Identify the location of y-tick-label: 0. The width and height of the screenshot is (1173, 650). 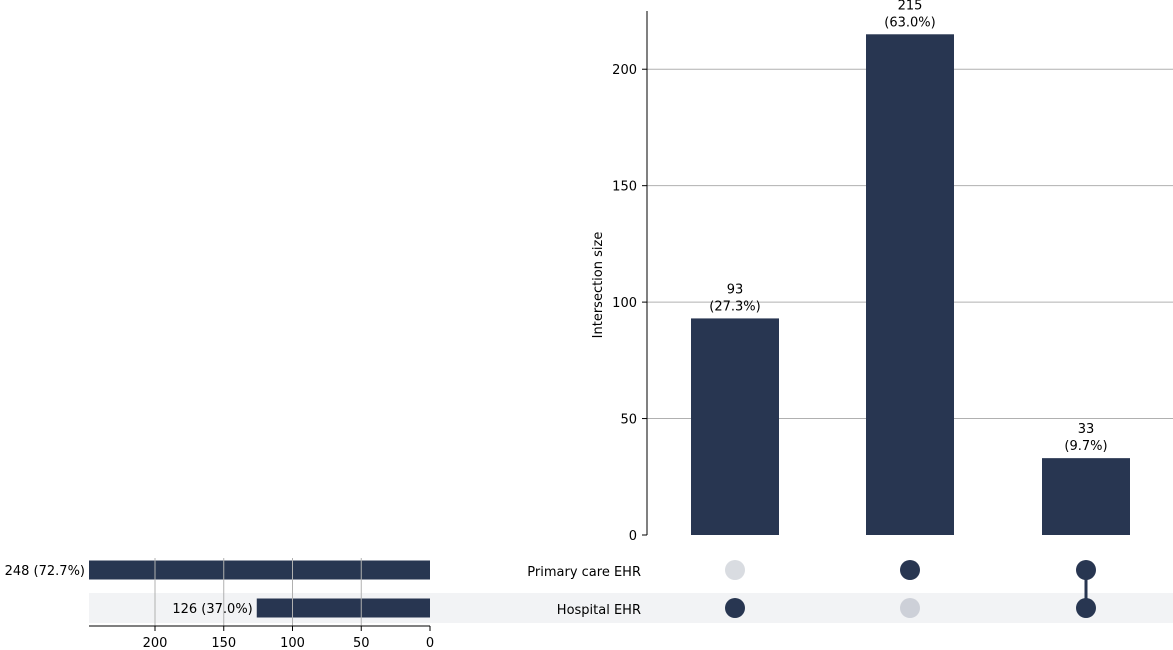
(633, 536).